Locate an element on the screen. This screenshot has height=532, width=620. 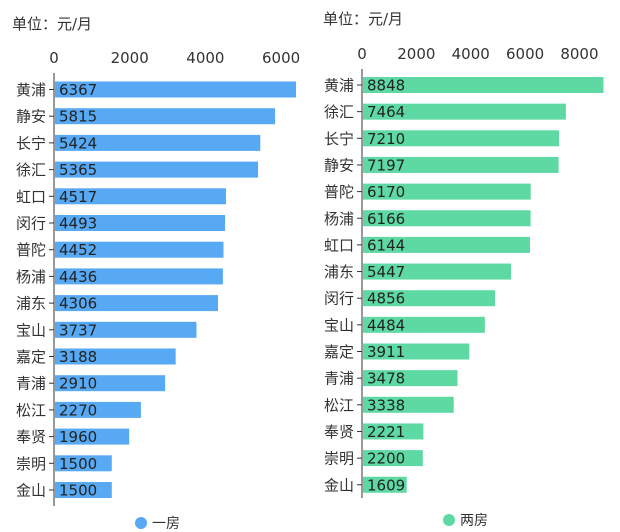
panel1-bar-value-label: 3737 is located at coordinates (78, 330).